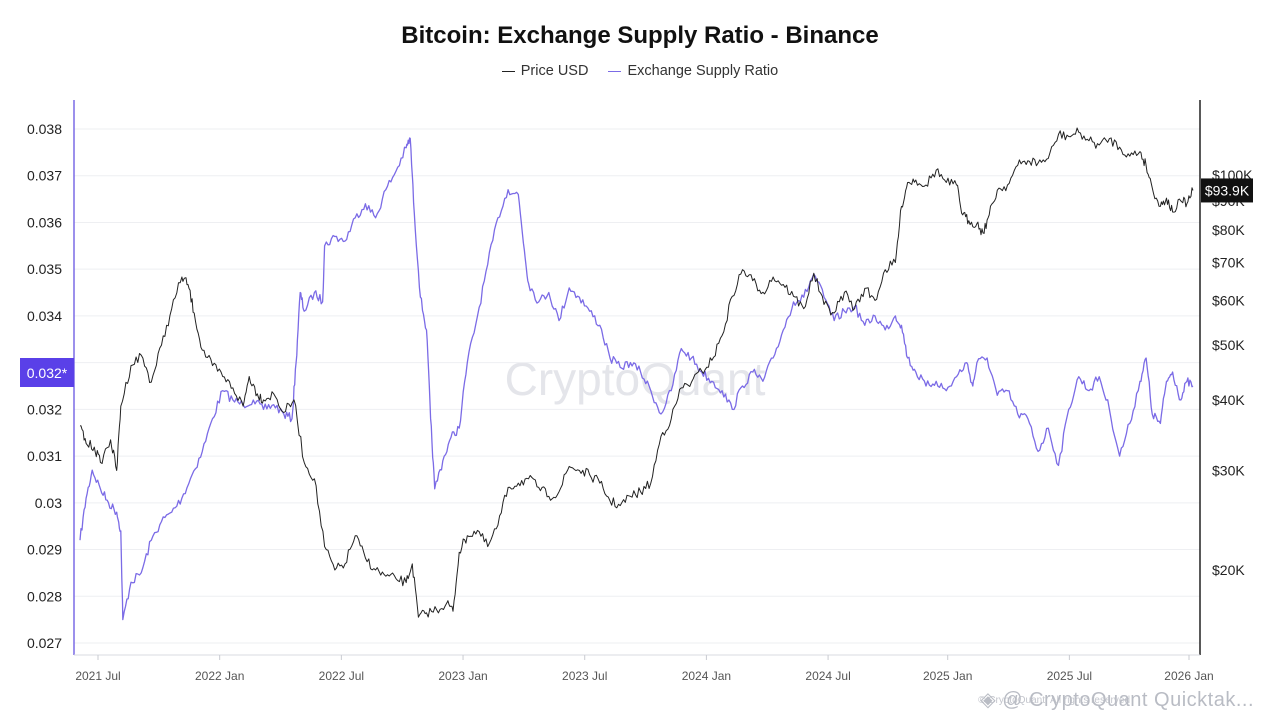  Describe the element at coordinates (1228, 345) in the screenshot. I see `right-tick-label: $50K` at that location.